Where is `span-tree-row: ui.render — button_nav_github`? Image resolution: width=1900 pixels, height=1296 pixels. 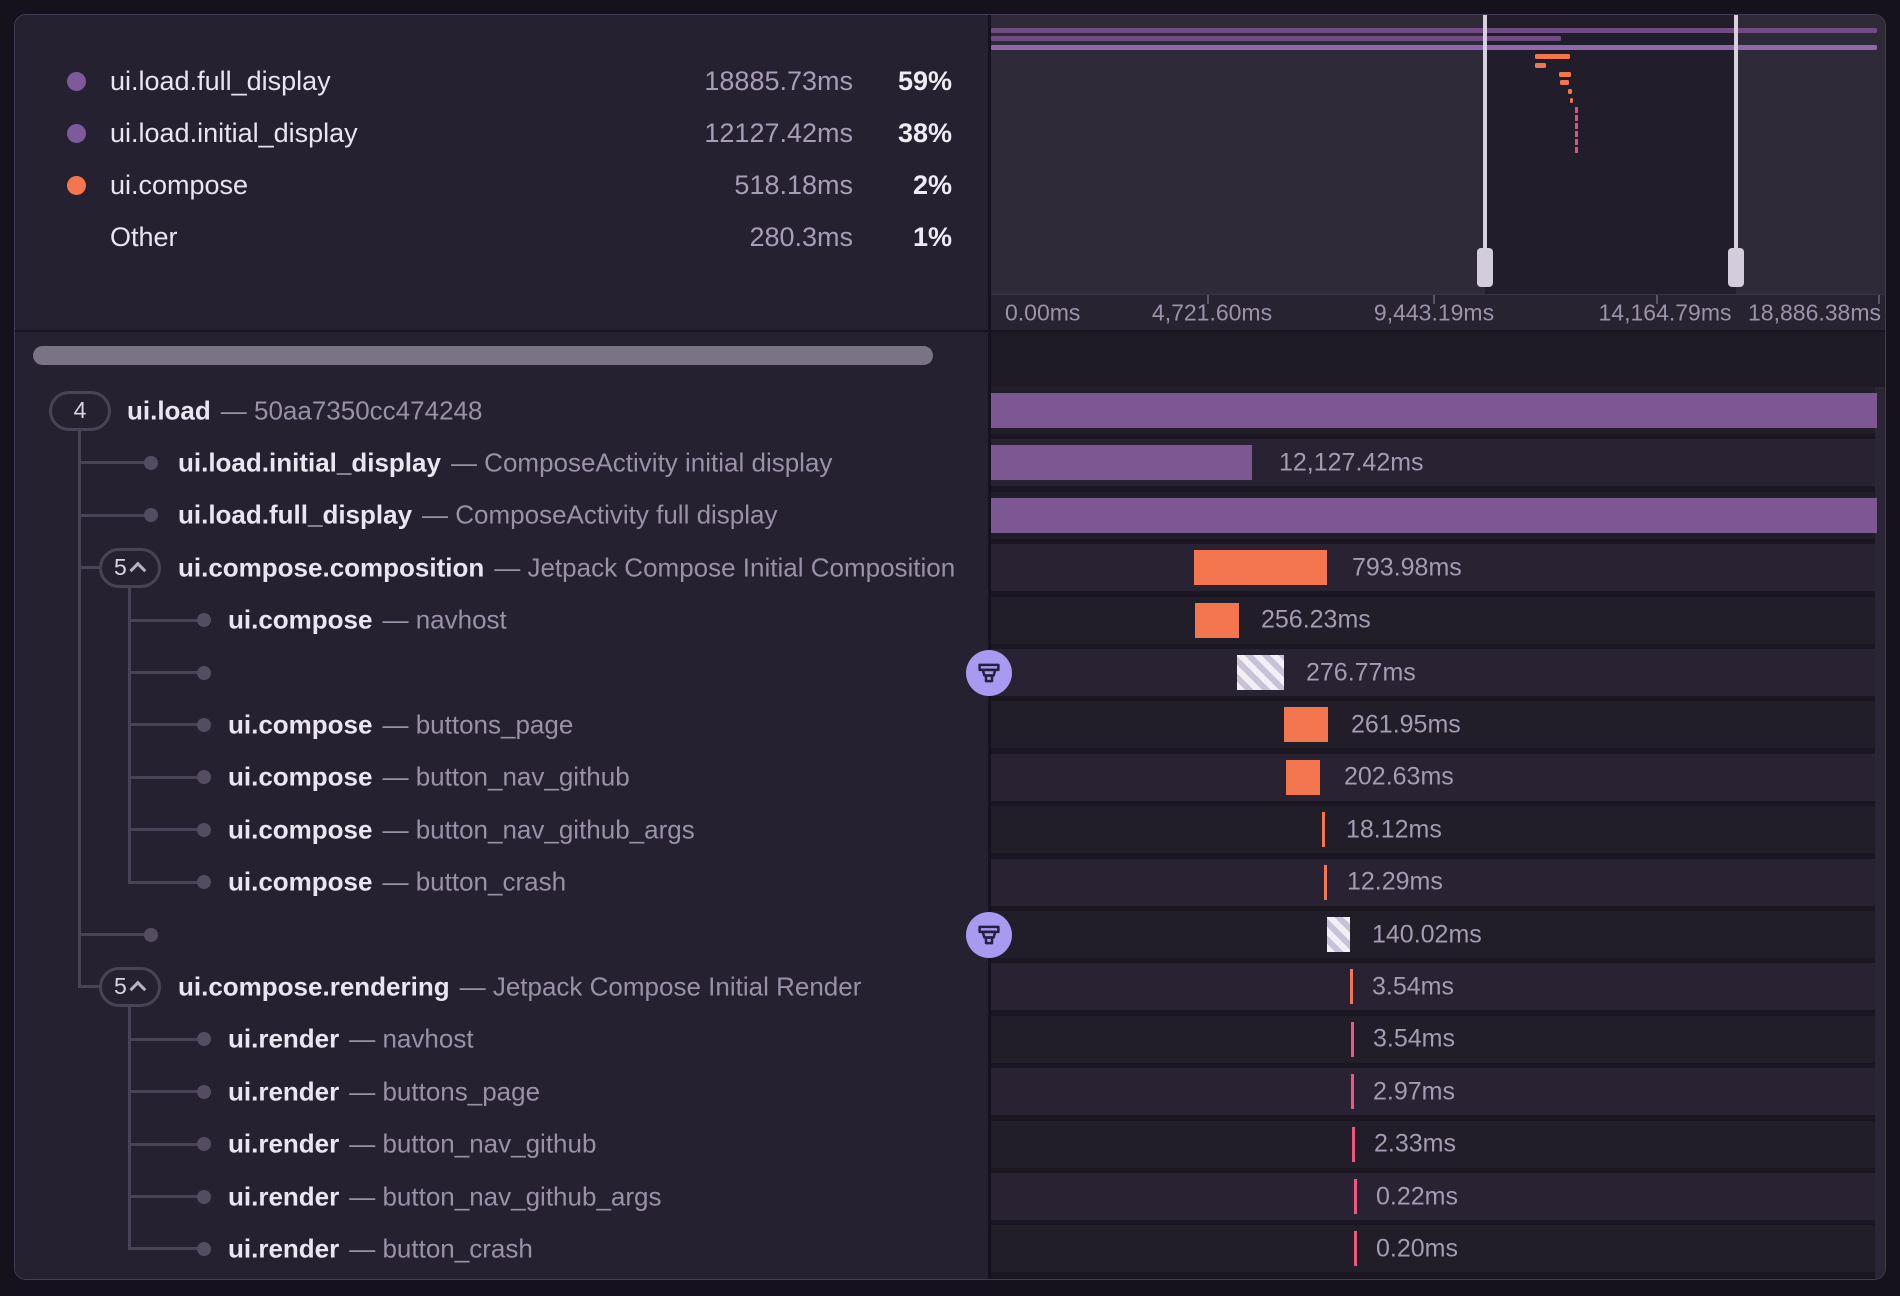
span-tree-row: ui.render — button_nav_github is located at coordinates (502, 1144).